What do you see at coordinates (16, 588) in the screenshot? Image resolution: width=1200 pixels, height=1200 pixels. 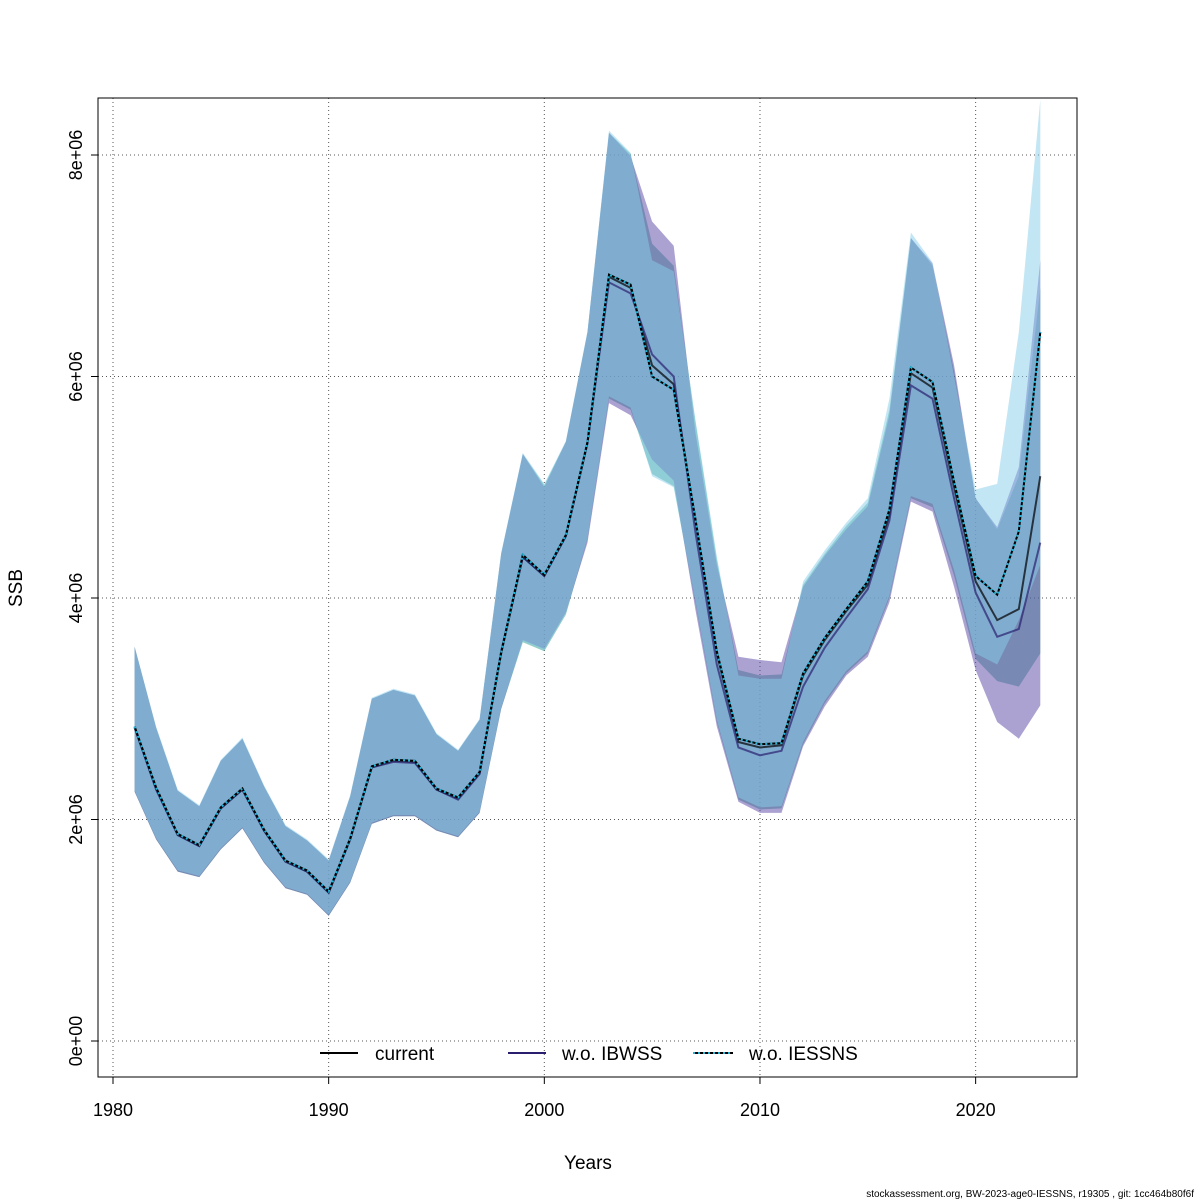 I see `y-axis-title: SSB` at bounding box center [16, 588].